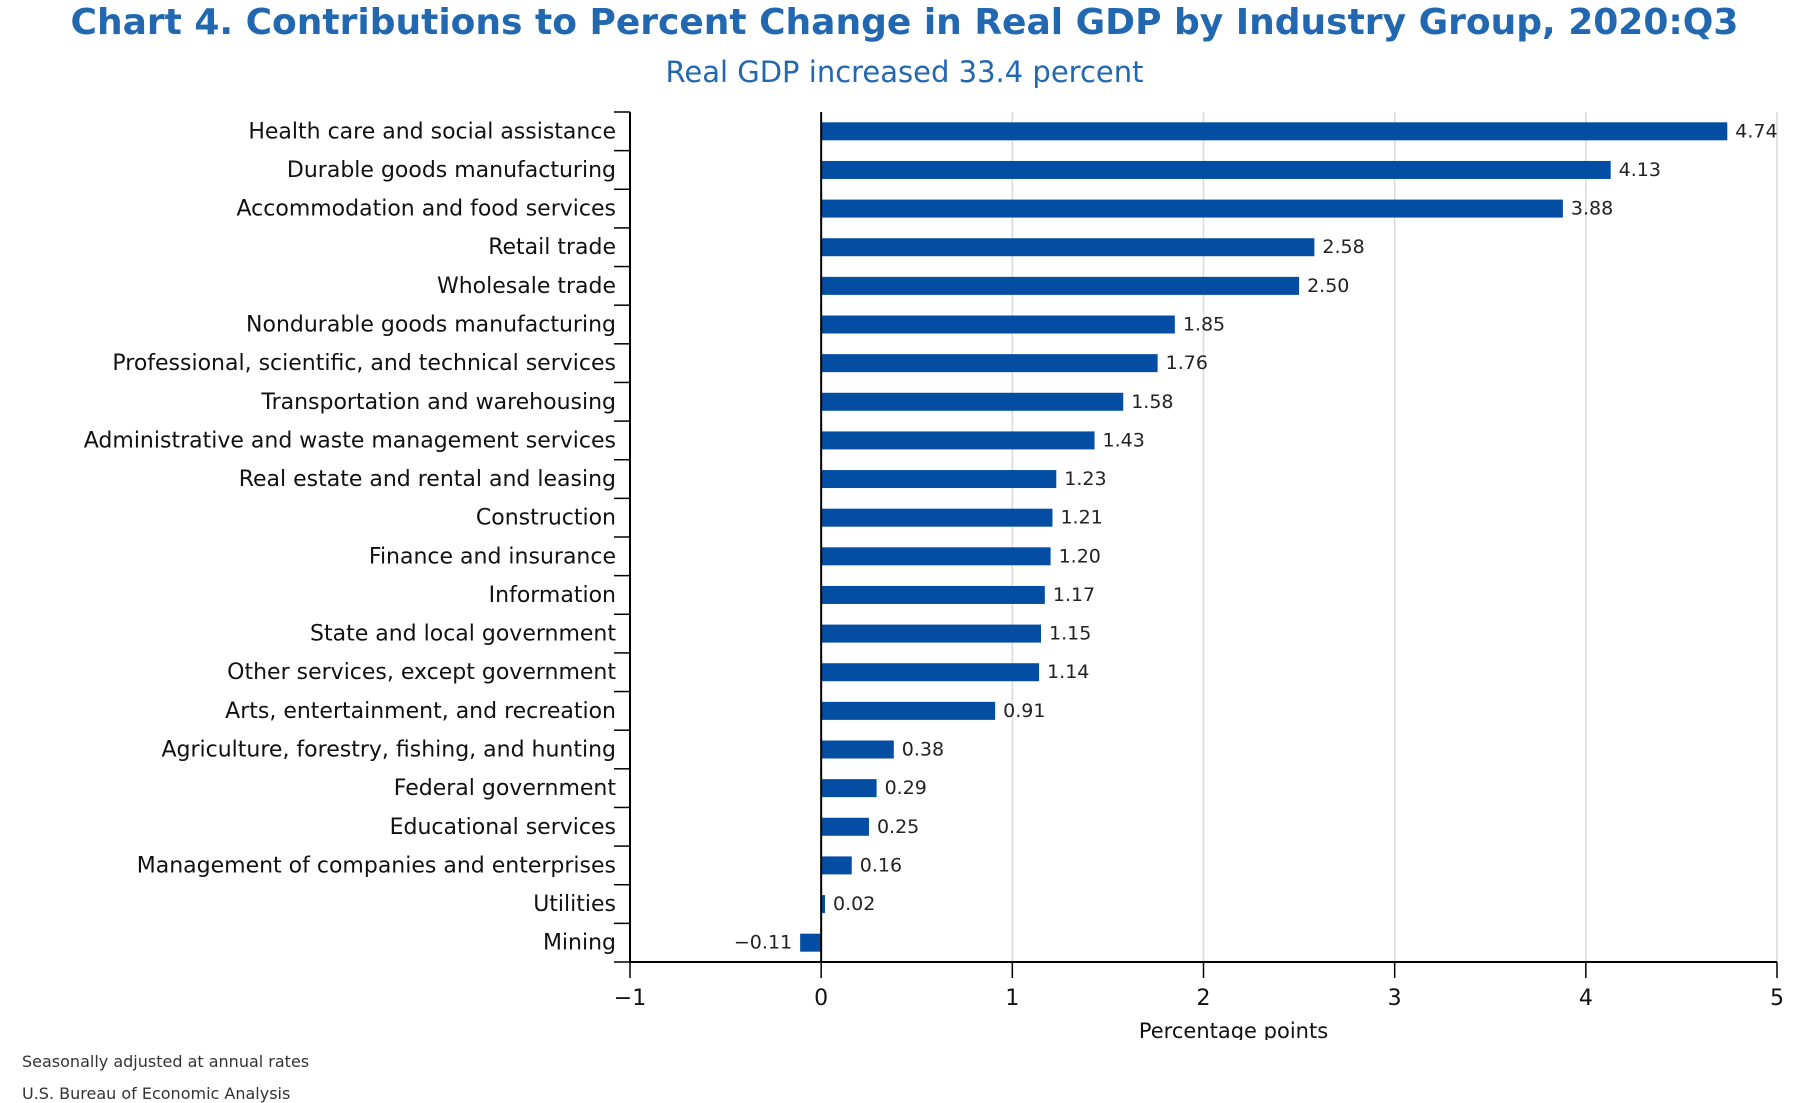  Describe the element at coordinates (1343, 247) in the screenshot. I see `value-label-3: 2.58` at that location.